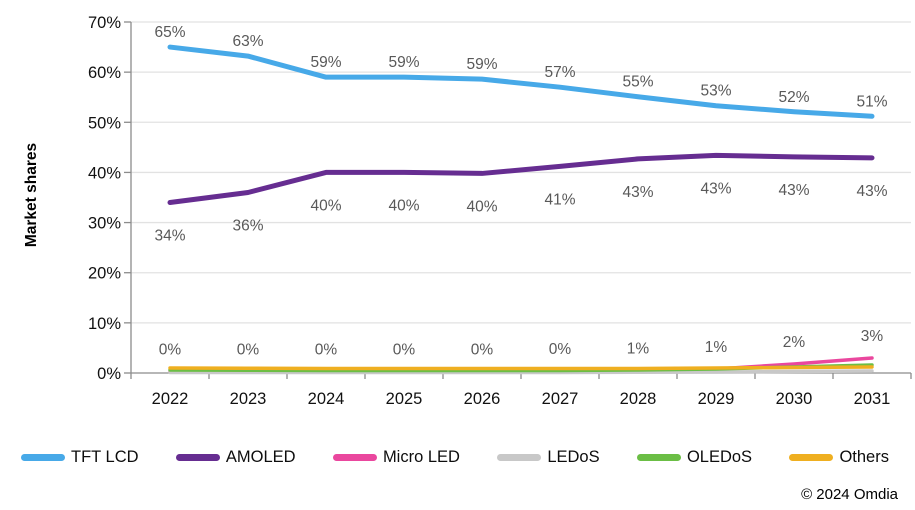 This screenshot has height=510, width=915. What do you see at coordinates (719, 457) in the screenshot?
I see `legend-label: OLEDoS` at bounding box center [719, 457].